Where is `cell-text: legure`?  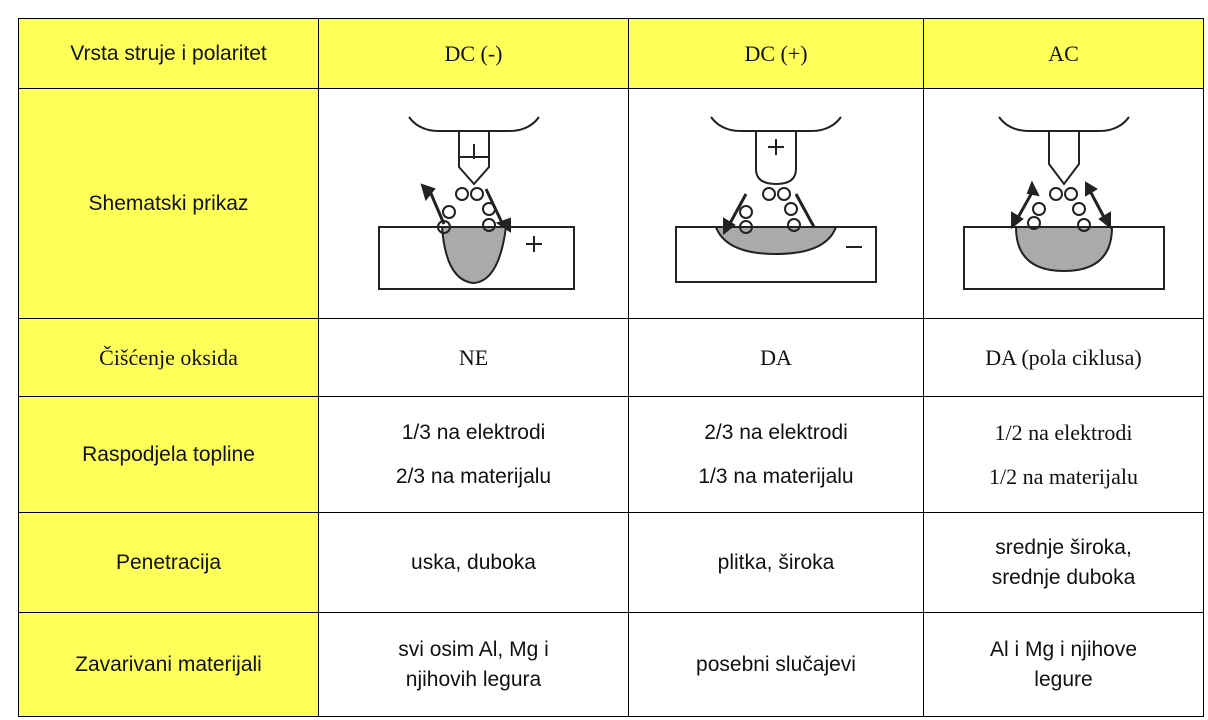
cell-text: legure is located at coordinates (1063, 679).